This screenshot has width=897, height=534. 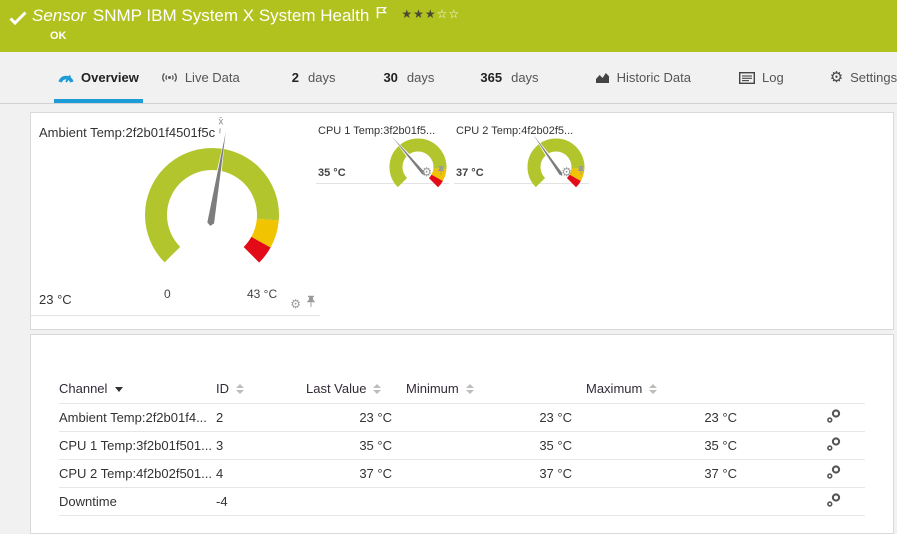 What do you see at coordinates (261, 502) in the screenshot?
I see `channel-id-cell: -4` at bounding box center [261, 502].